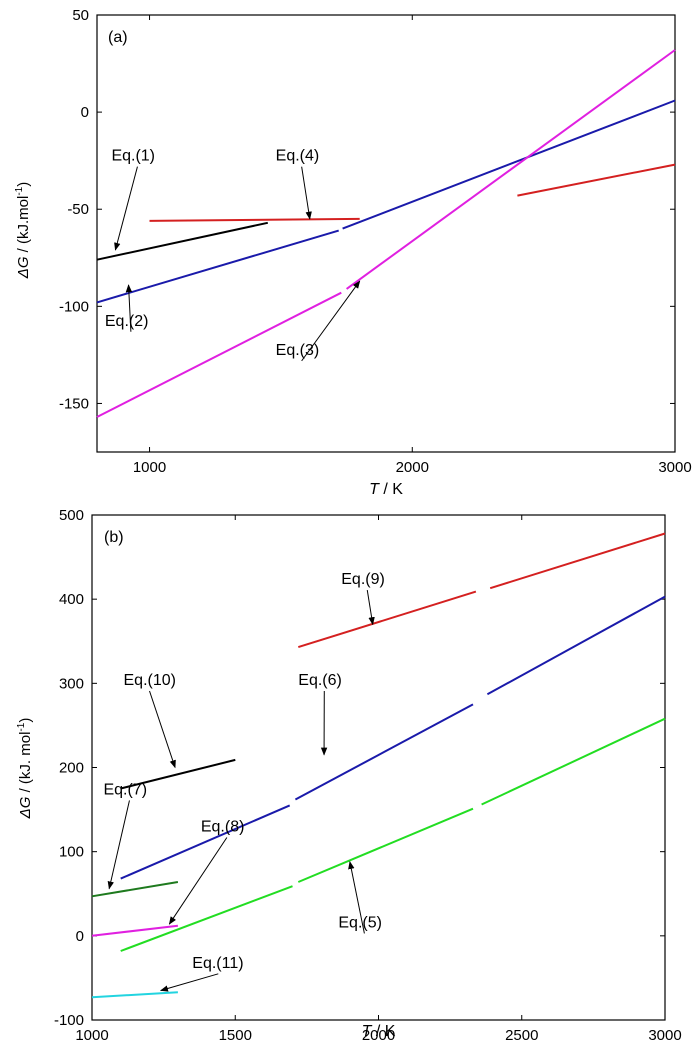 This screenshot has height=1040, width=700. What do you see at coordinates (235, 1033) in the screenshot?
I see `x-tick-label: 1500` at bounding box center [235, 1033].